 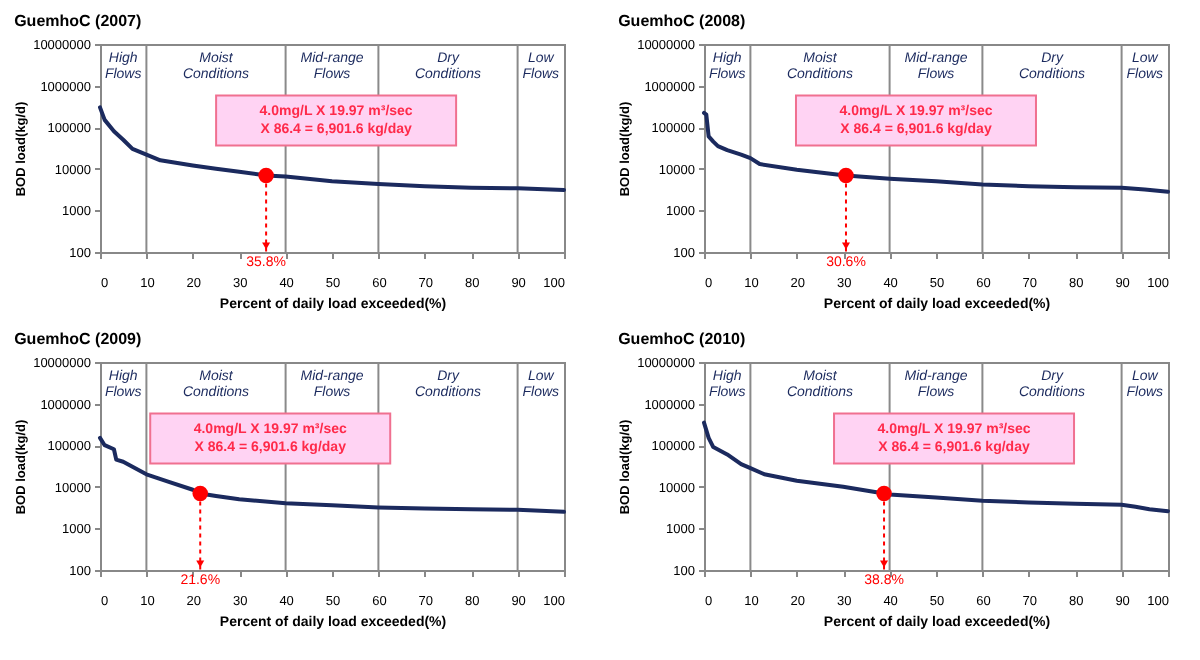 What do you see at coordinates (682, 339) in the screenshot?
I see `chart-title: GuemhoC (2010)` at bounding box center [682, 339].